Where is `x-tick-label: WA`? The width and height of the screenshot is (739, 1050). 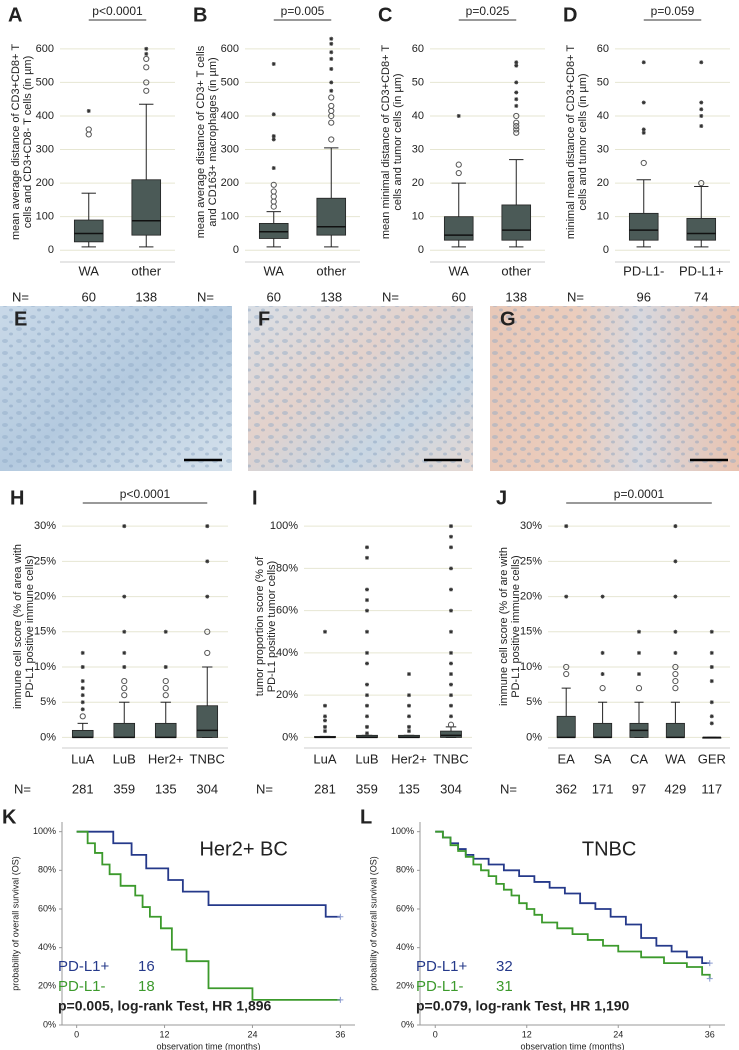
x-tick-label: WA is located at coordinates (89, 270).